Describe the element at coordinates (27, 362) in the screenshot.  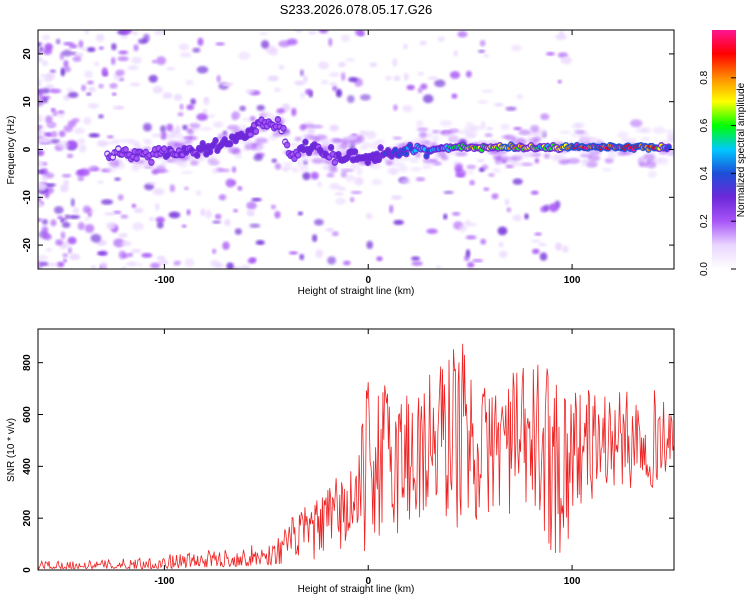
I see `snr-y-tick-label: 800` at that location.